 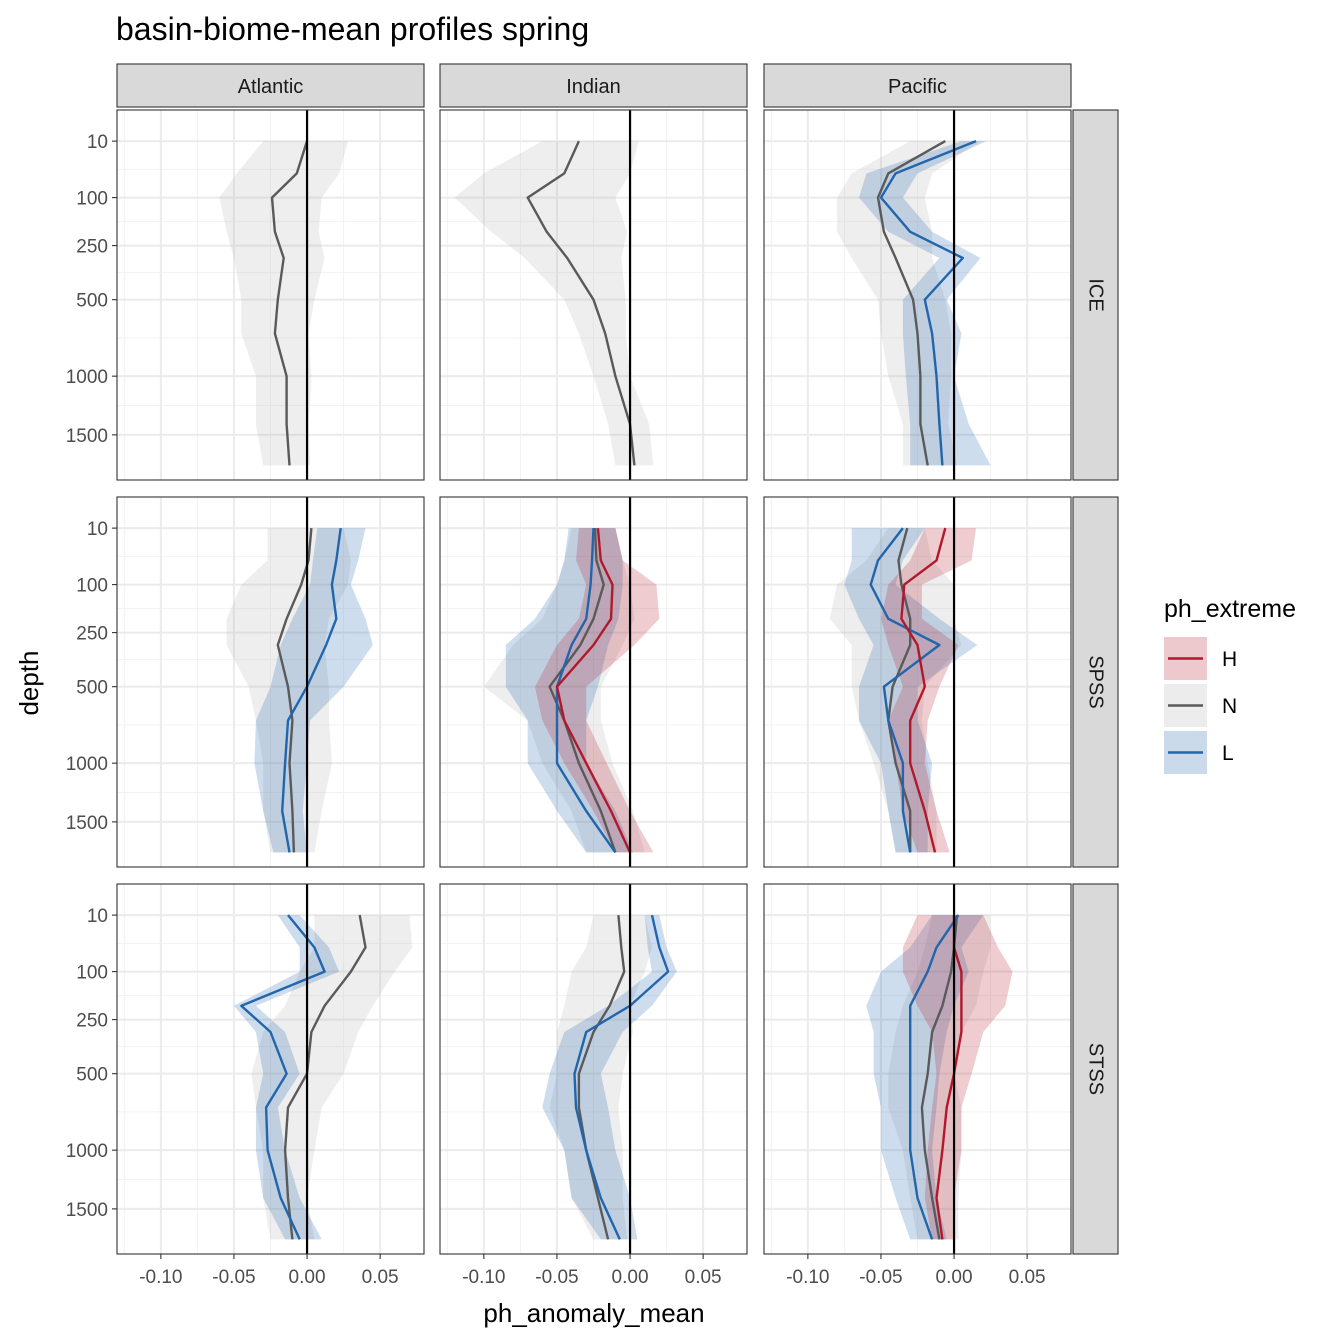 I want to click on facet-strip-pacific, so click(x=917, y=85).